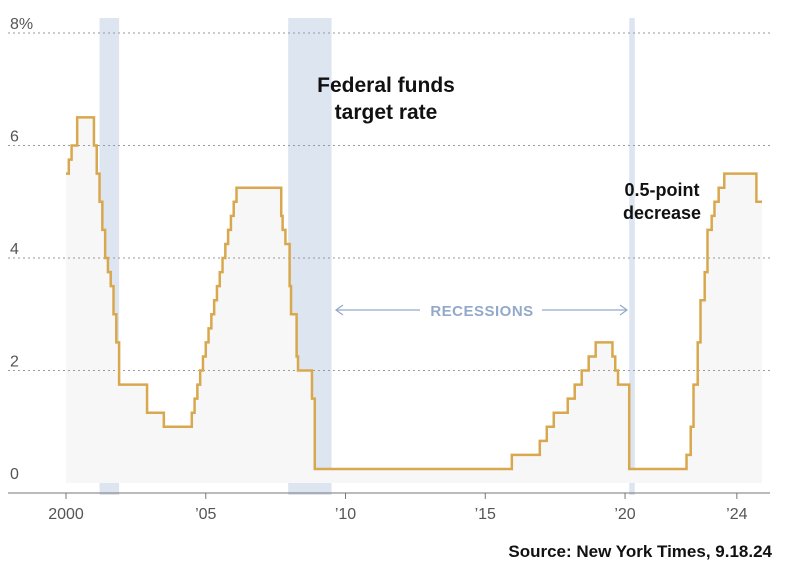  Describe the element at coordinates (14, 249) in the screenshot. I see `y-tick-label-4: 4` at that location.